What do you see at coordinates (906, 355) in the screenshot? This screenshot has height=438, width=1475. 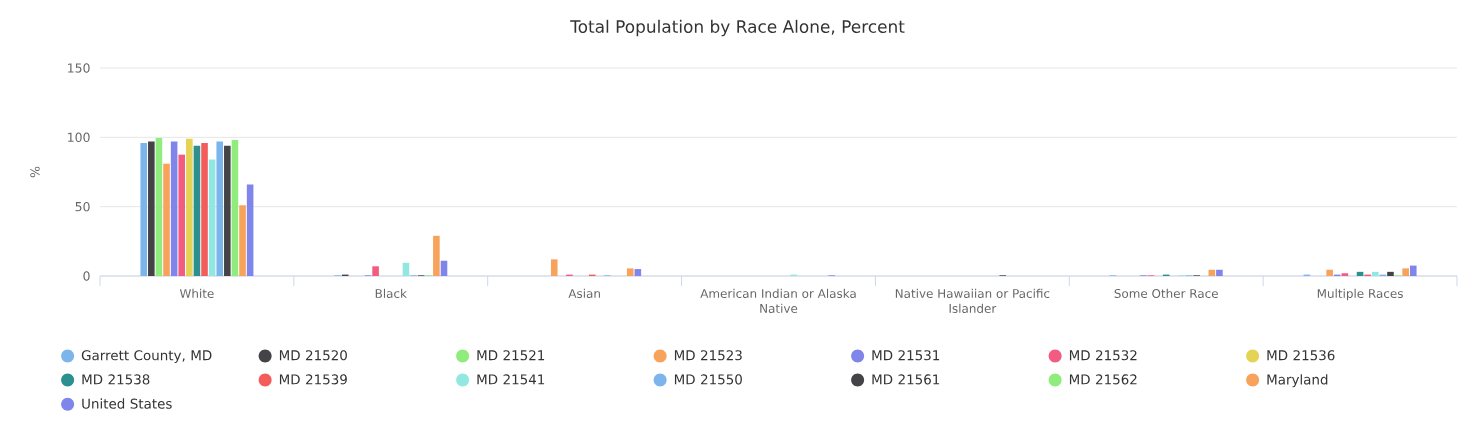 I see `legend-label: MD 21531` at bounding box center [906, 355].